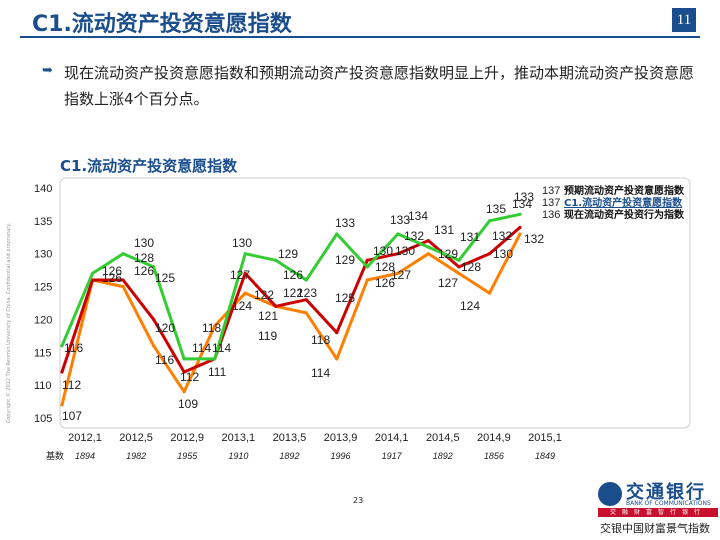  What do you see at coordinates (162, 24) in the screenshot?
I see `page-title: C1.流动资产投资意愿指数` at bounding box center [162, 24].